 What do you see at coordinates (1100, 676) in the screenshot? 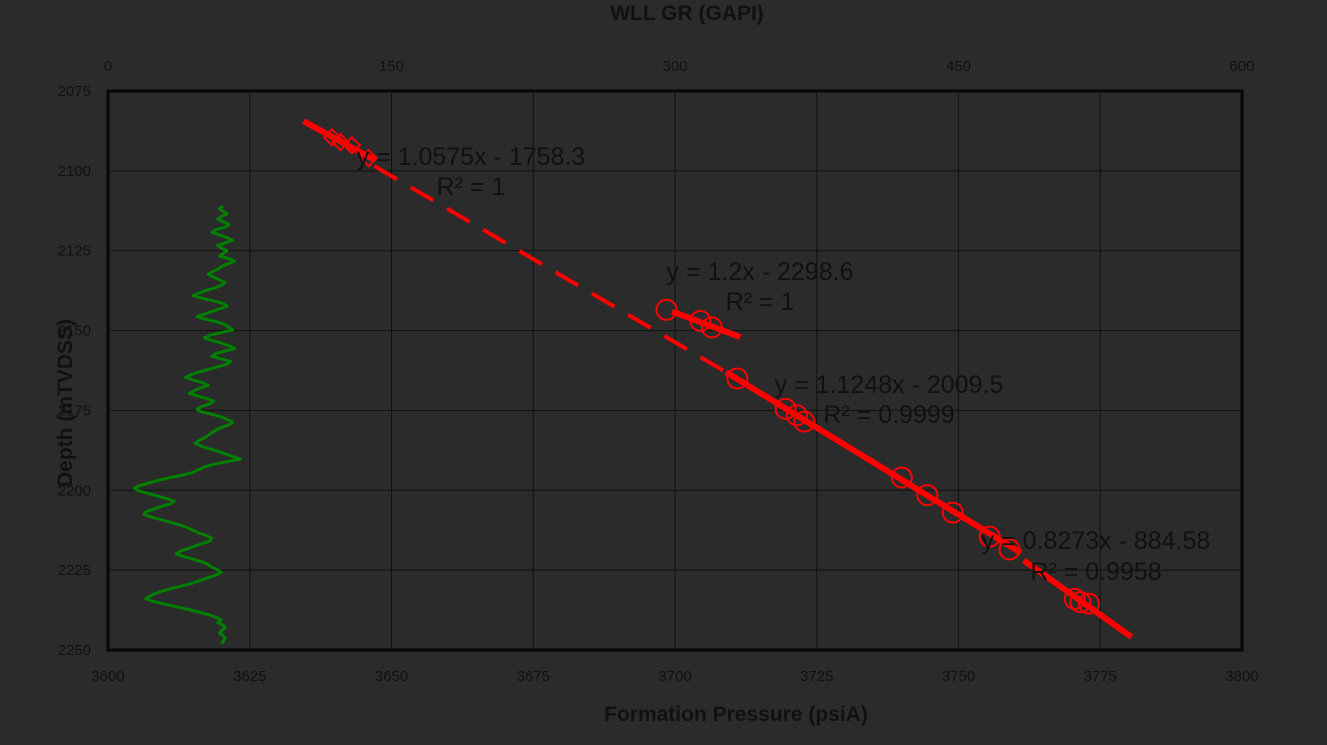
I see `x-tick-label: 3775` at bounding box center [1100, 676].